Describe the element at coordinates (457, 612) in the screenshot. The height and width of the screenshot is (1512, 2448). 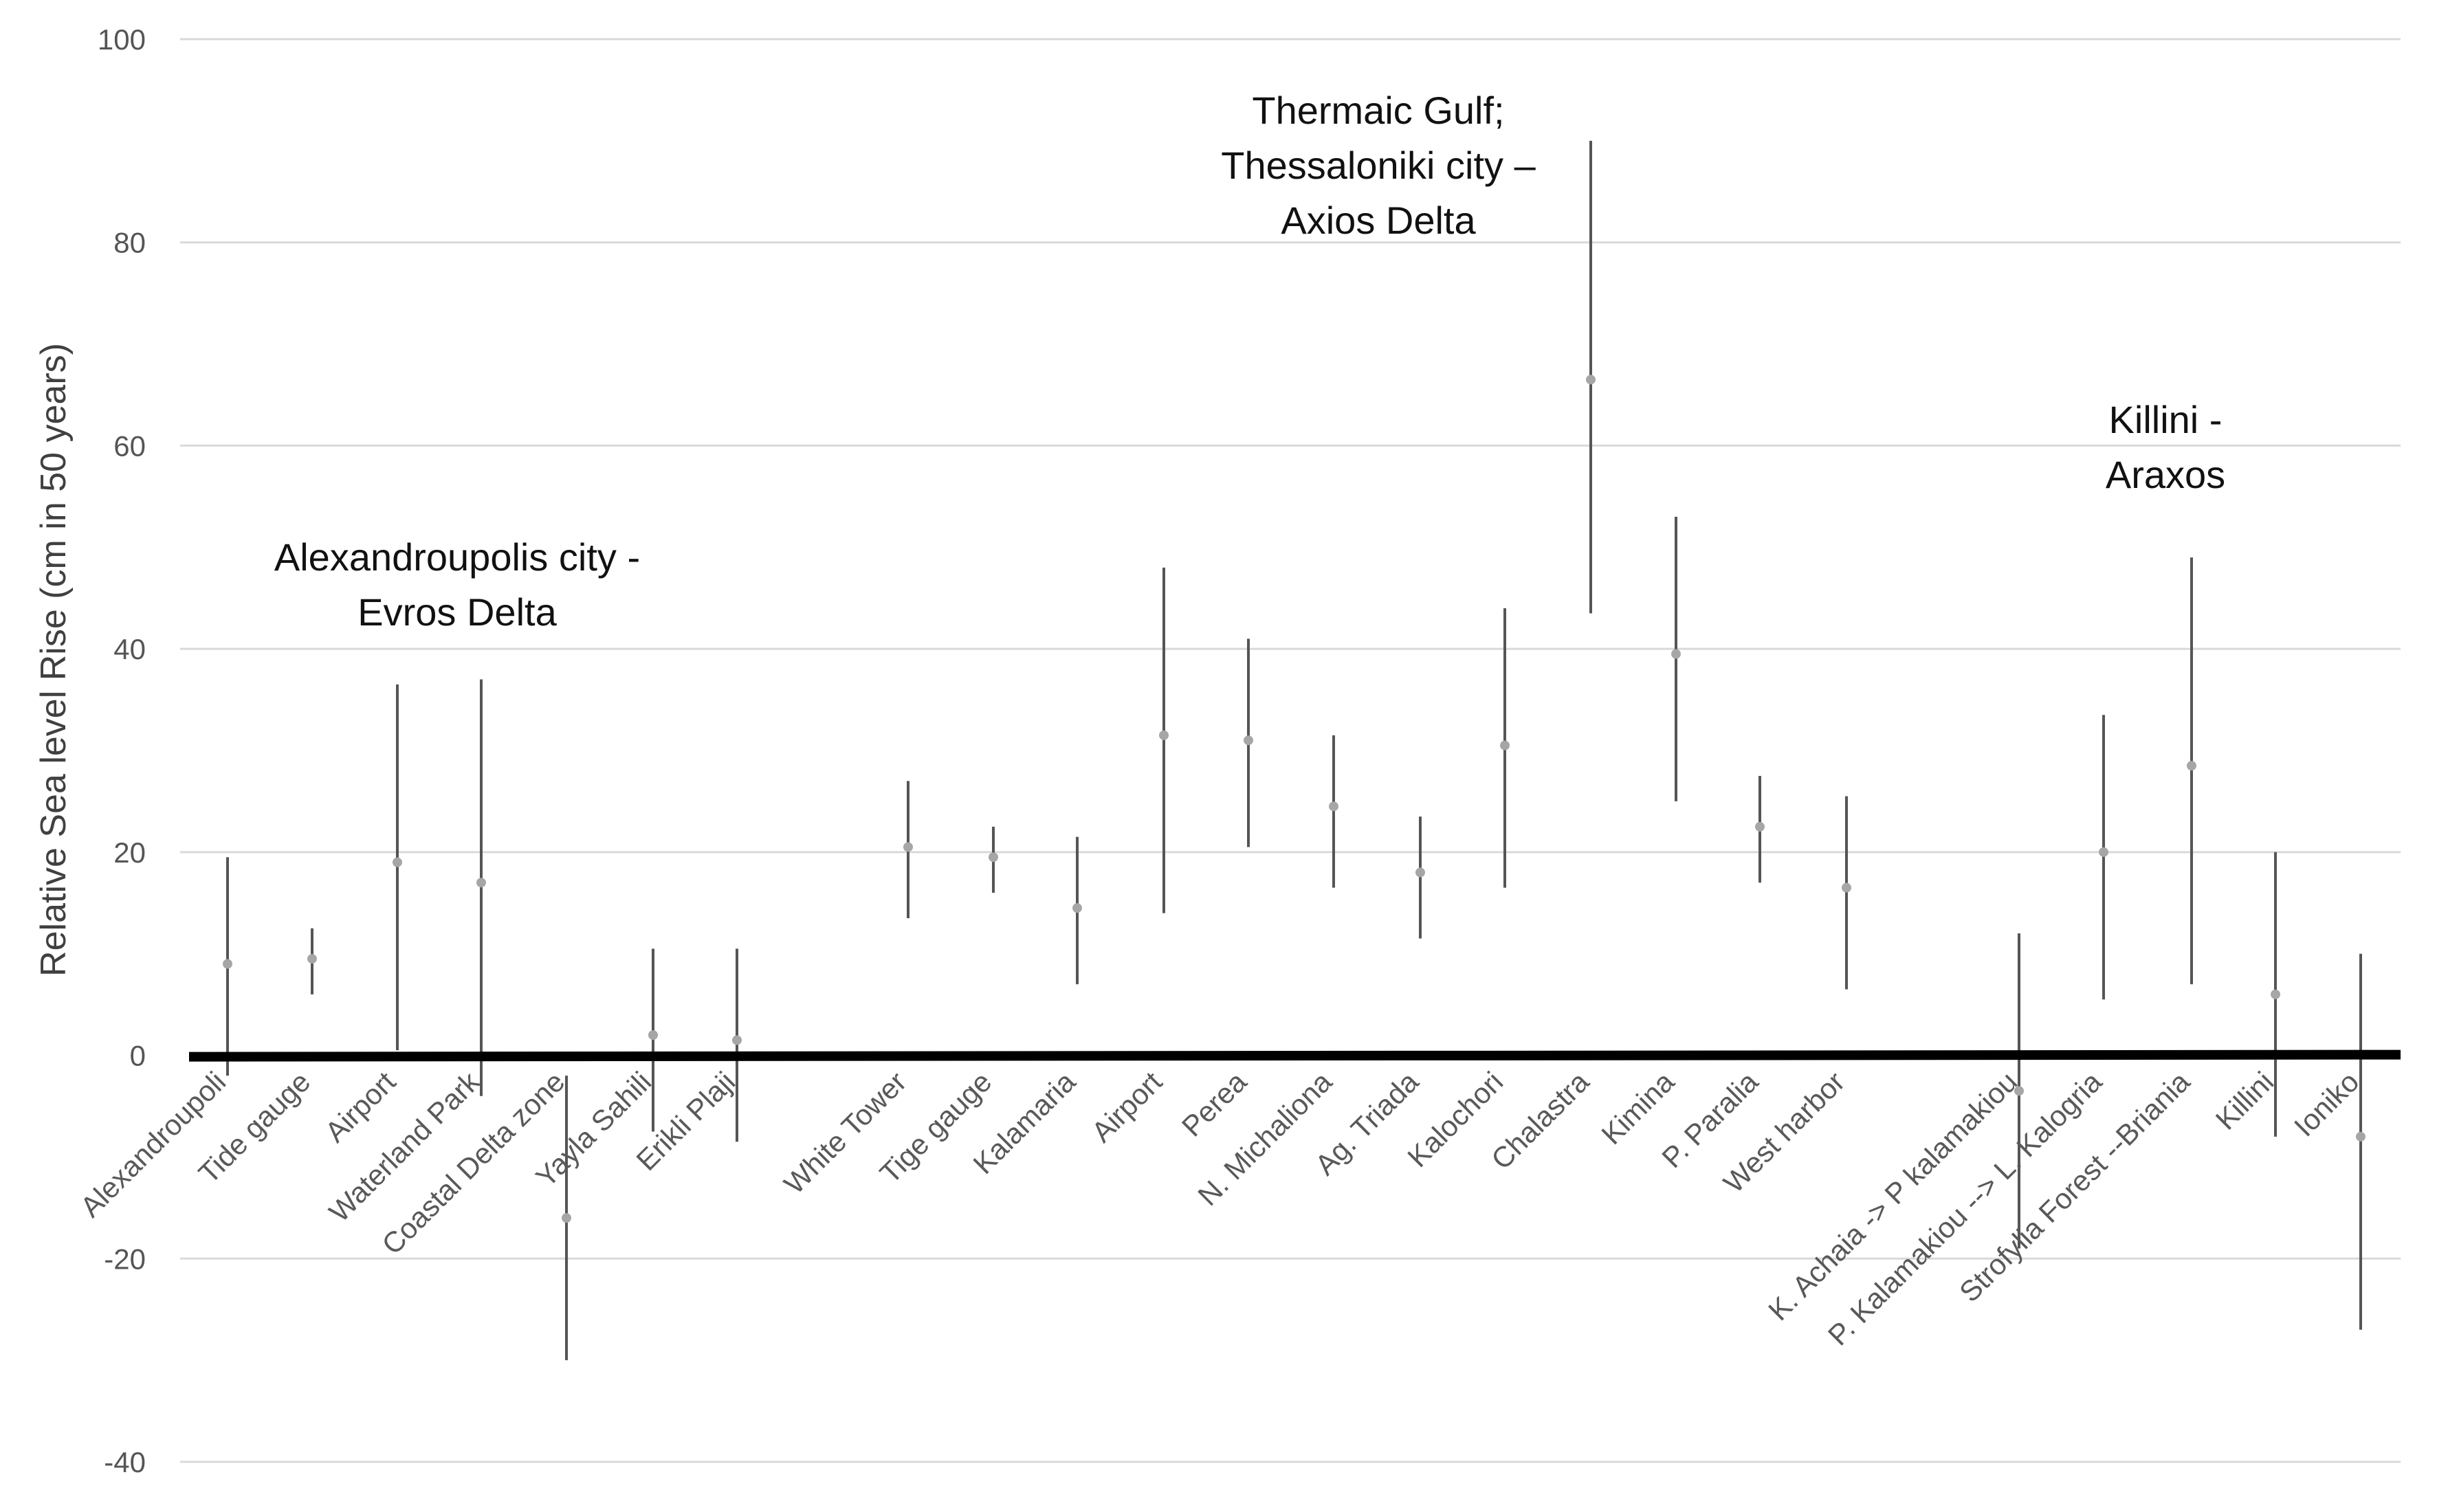
I see `annotation-line: Evros Delta` at that location.